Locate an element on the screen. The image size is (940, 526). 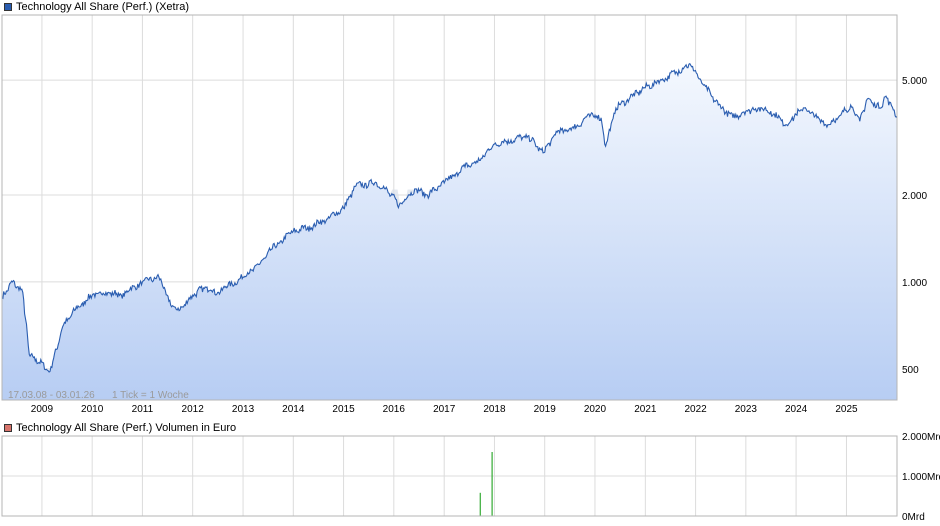
tick-interval-label: 1 Tick = 1 Woche is located at coordinates (150, 395).